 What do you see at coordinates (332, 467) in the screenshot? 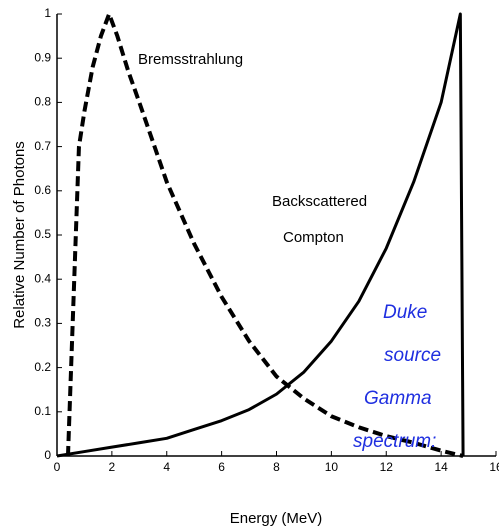
I see `x-tick-label: 10` at bounding box center [332, 467].